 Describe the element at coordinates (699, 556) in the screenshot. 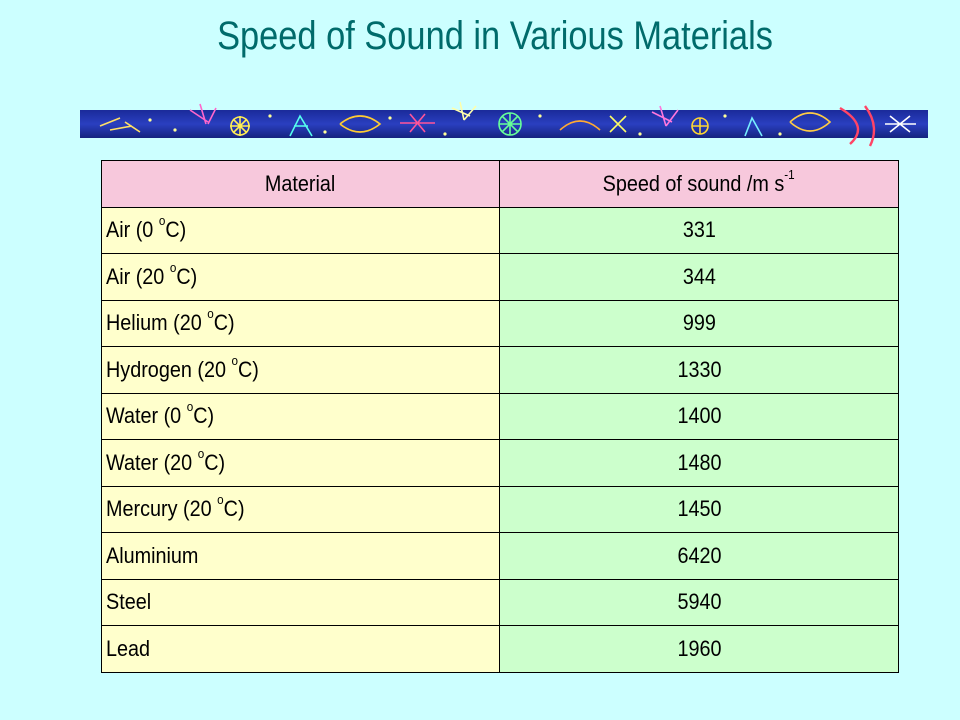

I see `speed-value-cell: 6420` at that location.